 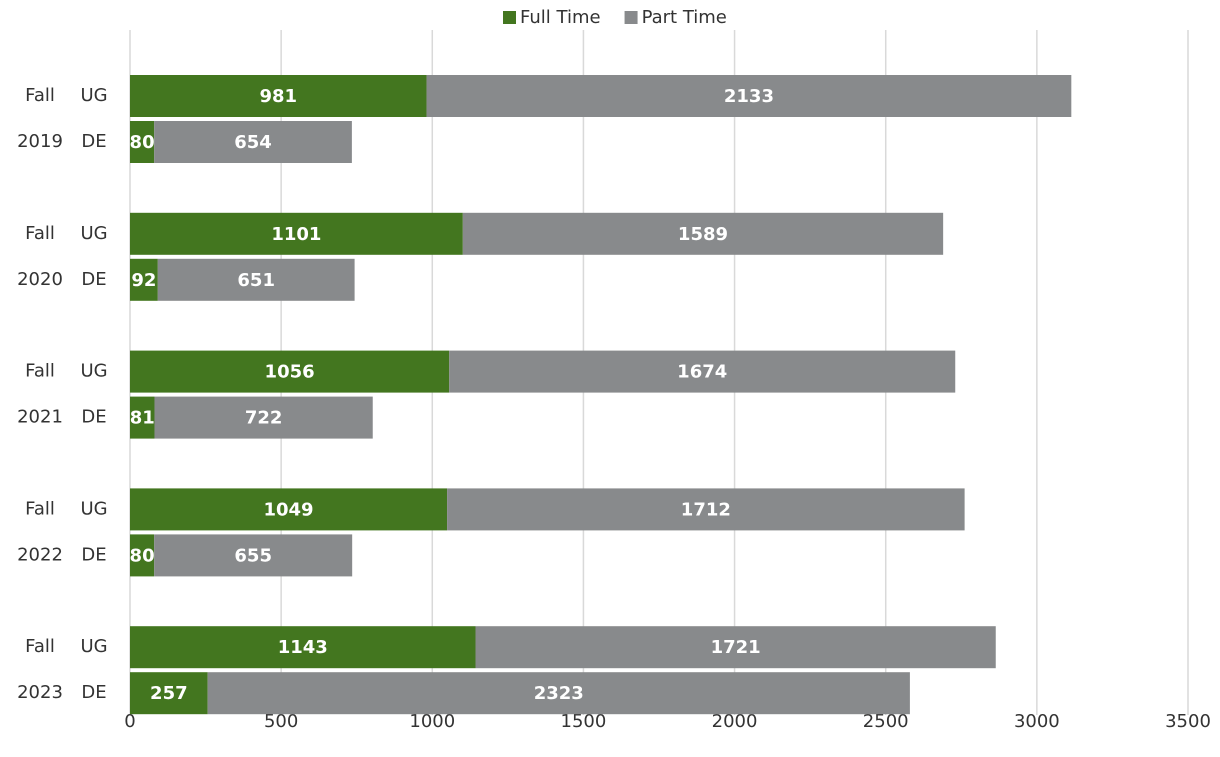 What do you see at coordinates (560, 17) in the screenshot?
I see `legend-label: Full Time` at bounding box center [560, 17].